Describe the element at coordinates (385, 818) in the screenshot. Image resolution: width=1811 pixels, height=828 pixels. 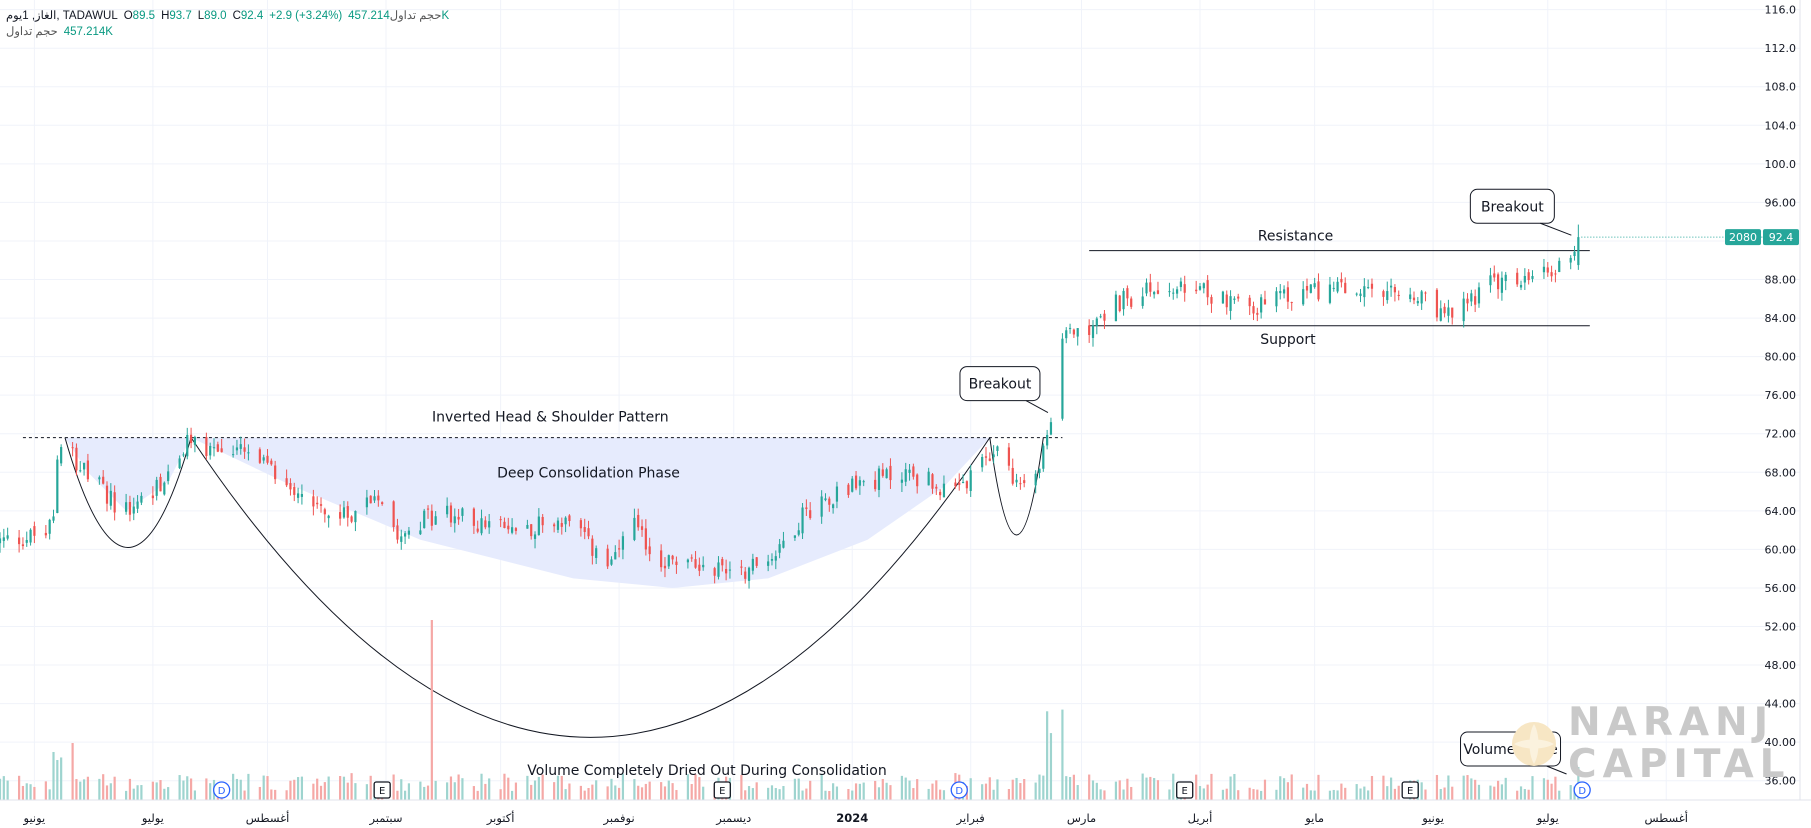
I see `time-tick-label: سبتمبر` at that location.